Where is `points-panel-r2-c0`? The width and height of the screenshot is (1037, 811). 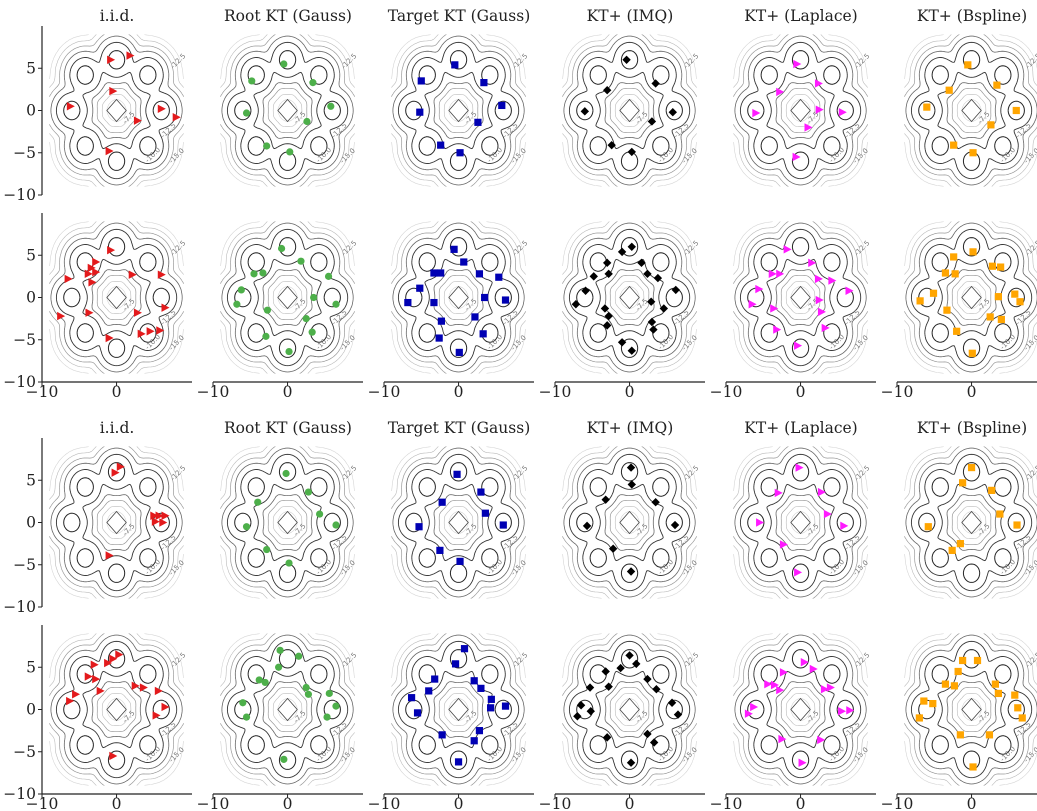 points-panel-r2-c0 is located at coordinates (137, 511).